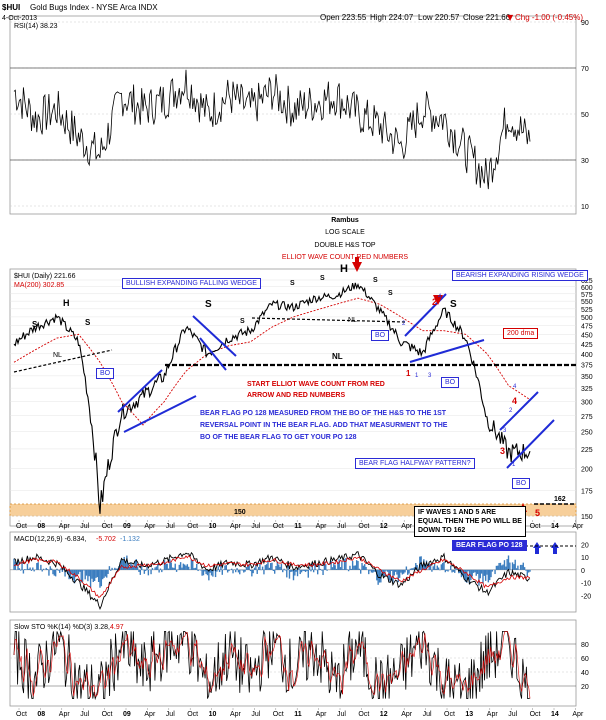 Image resolution: width=606 pixels, height=720 pixels. I want to click on rsi-label: RSI(14) 38.23, so click(36, 26).